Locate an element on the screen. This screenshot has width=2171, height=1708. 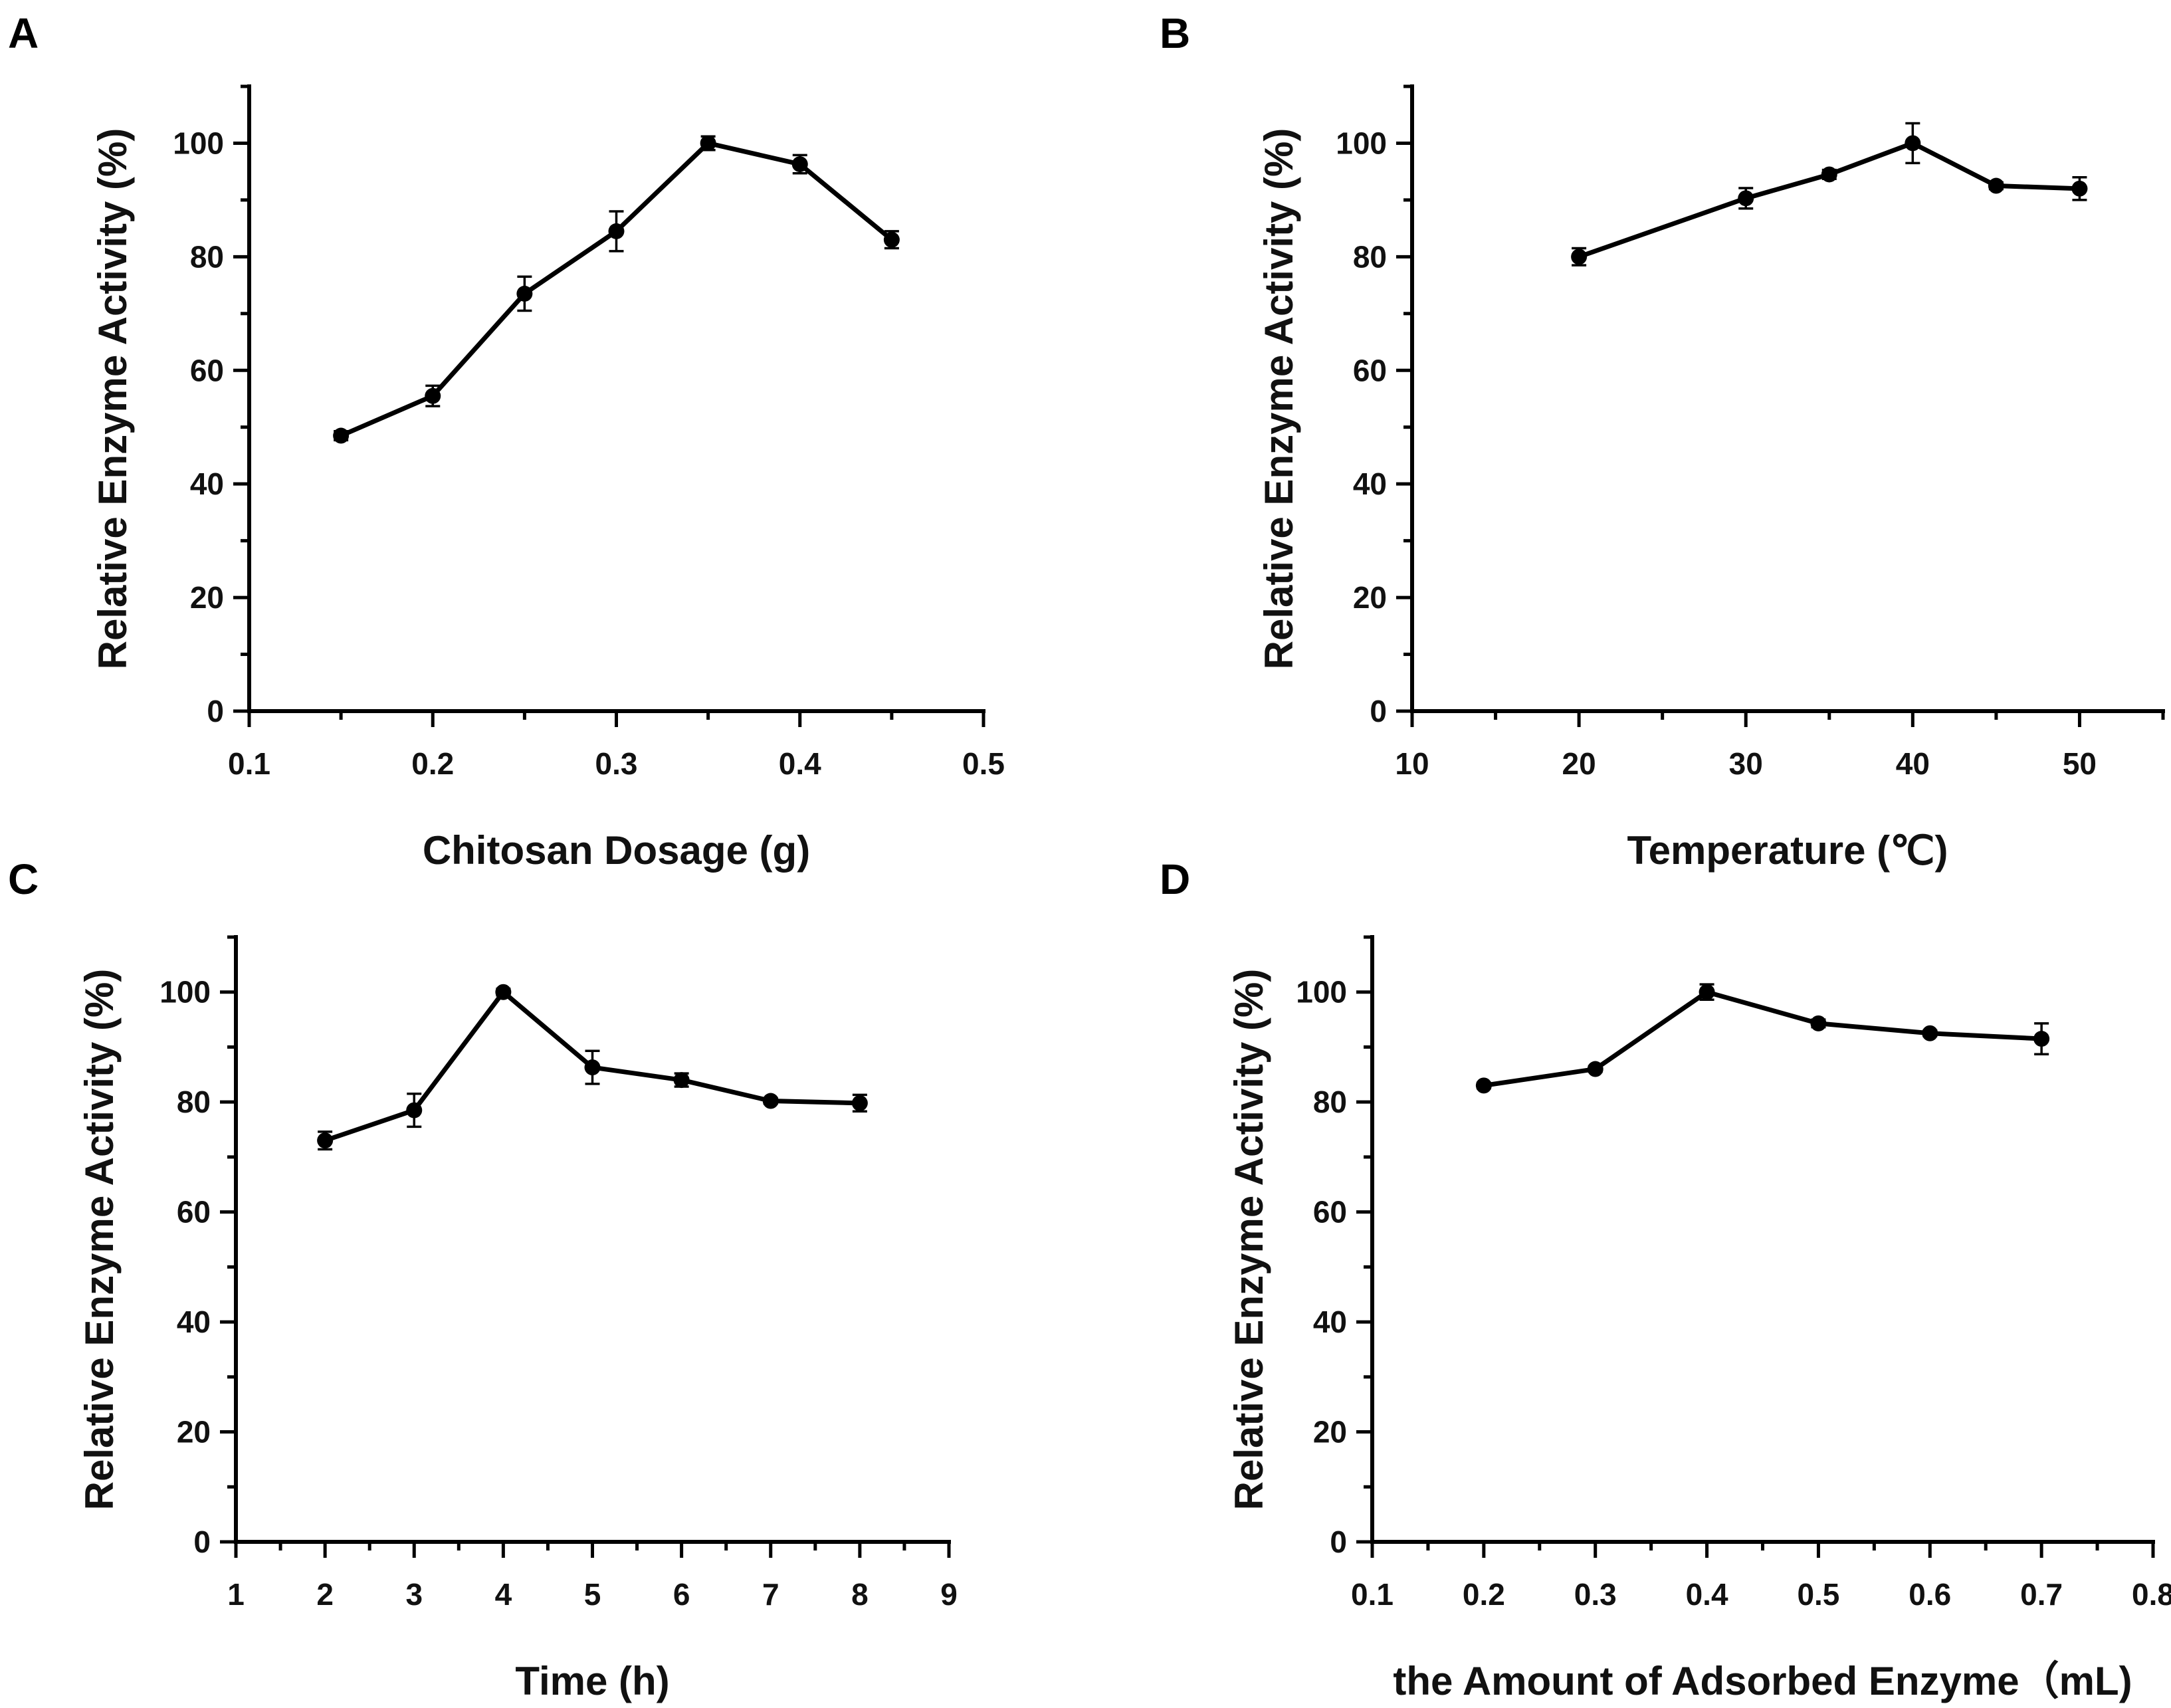
x-tick-label: 10 is located at coordinates (1412, 763).